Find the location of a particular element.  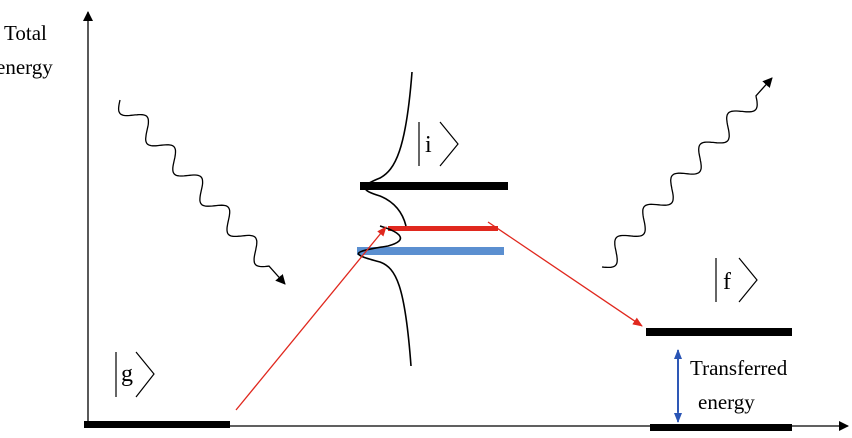

intermediate-level is located at coordinates (434, 186).